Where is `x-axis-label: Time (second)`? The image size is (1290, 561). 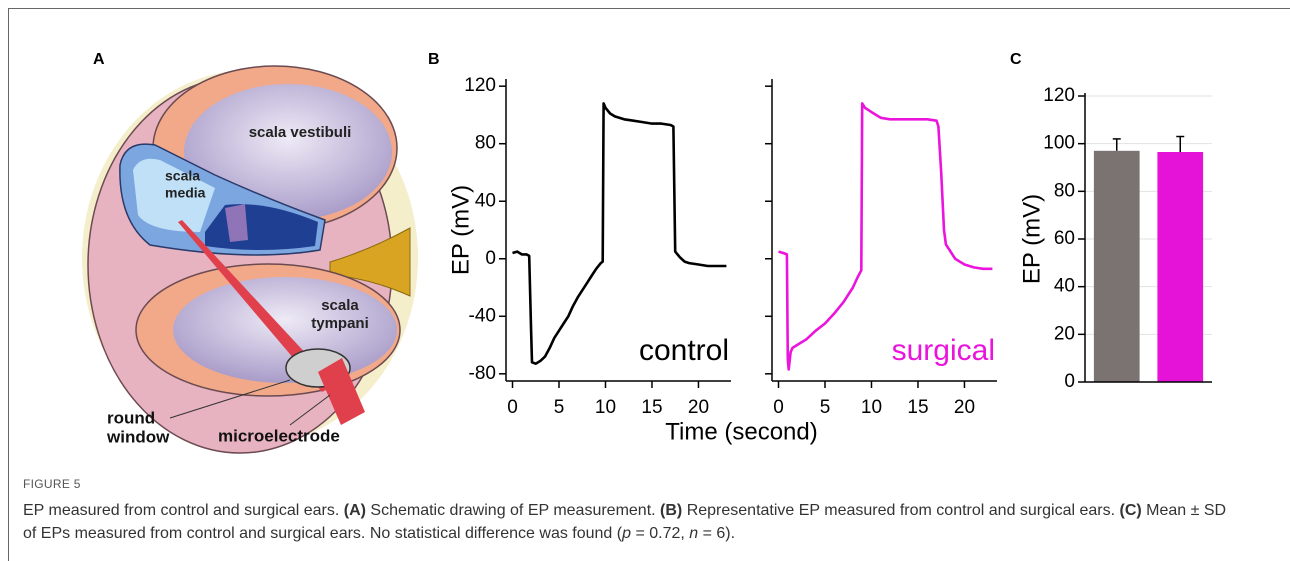
x-axis-label: Time (second) is located at coordinates (741, 431).